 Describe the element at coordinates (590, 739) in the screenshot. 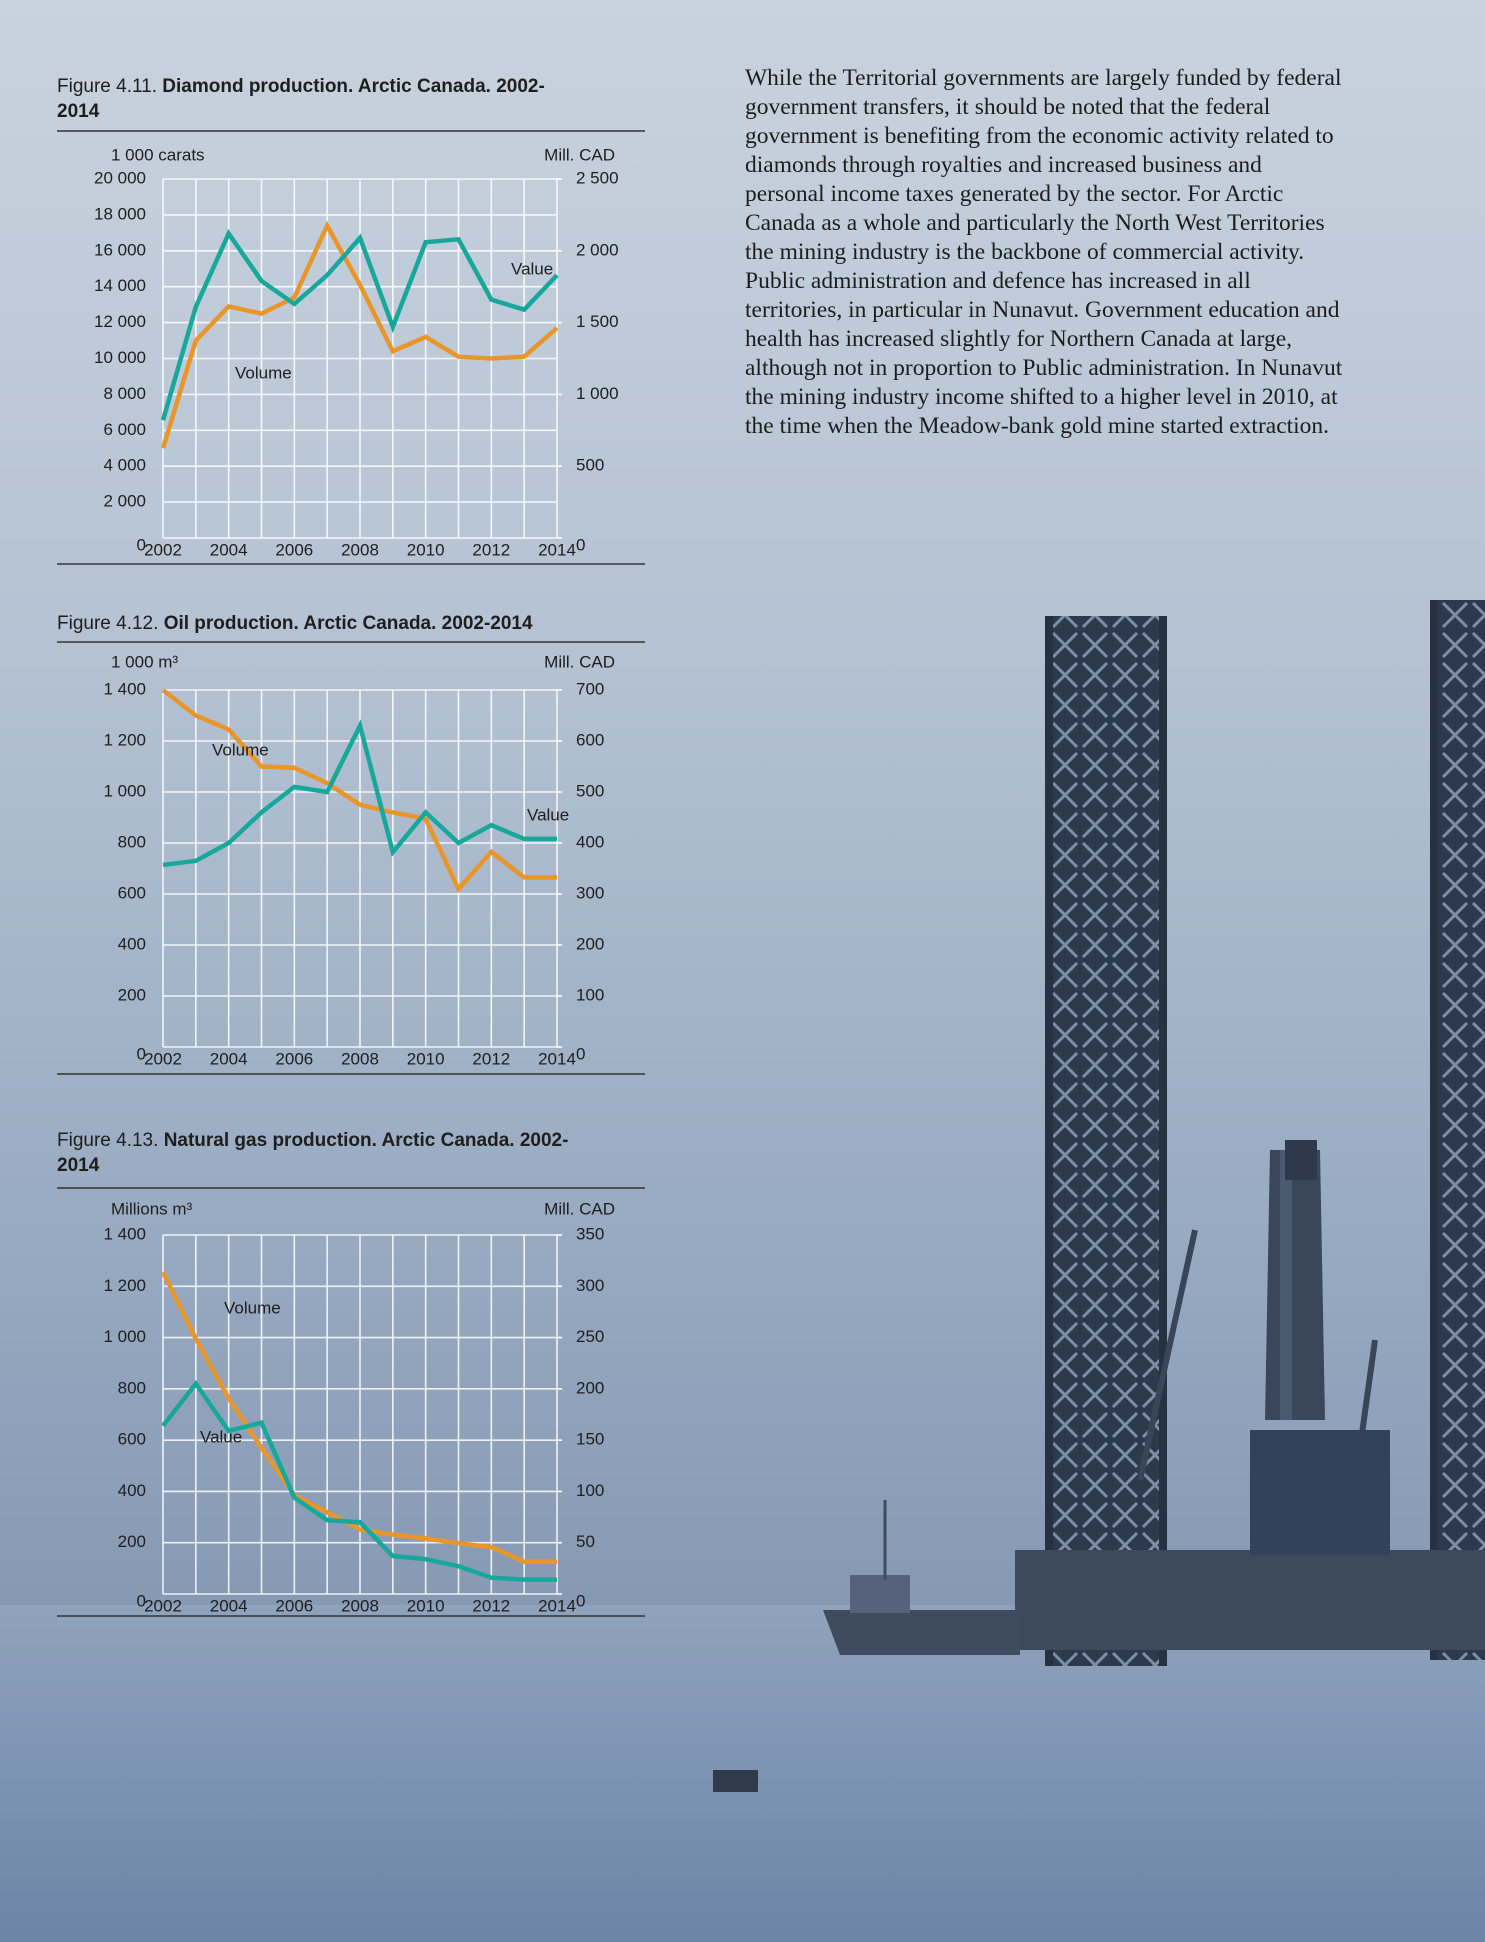

I see `y2-tick-label: 600` at that location.